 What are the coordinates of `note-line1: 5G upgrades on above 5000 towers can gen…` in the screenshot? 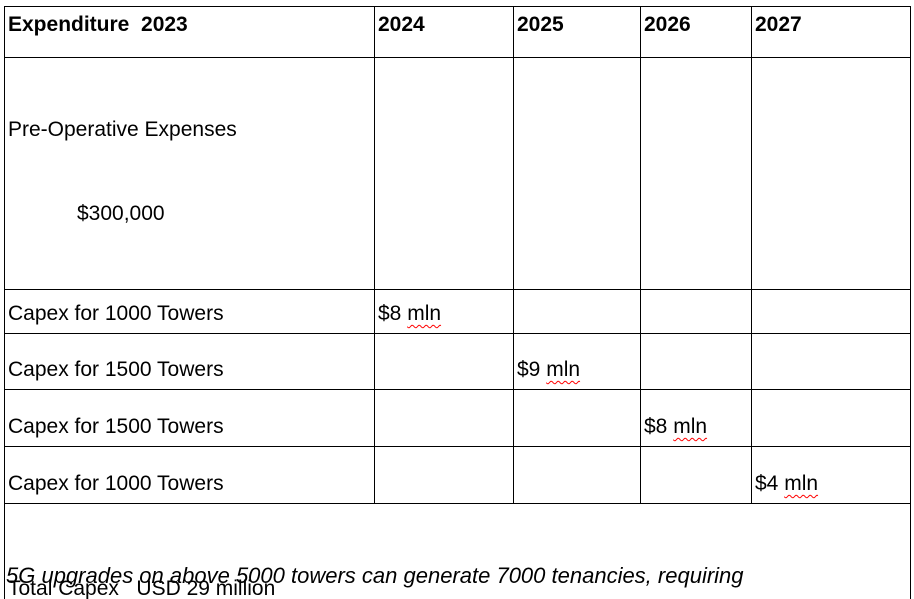 It's located at (375, 575).